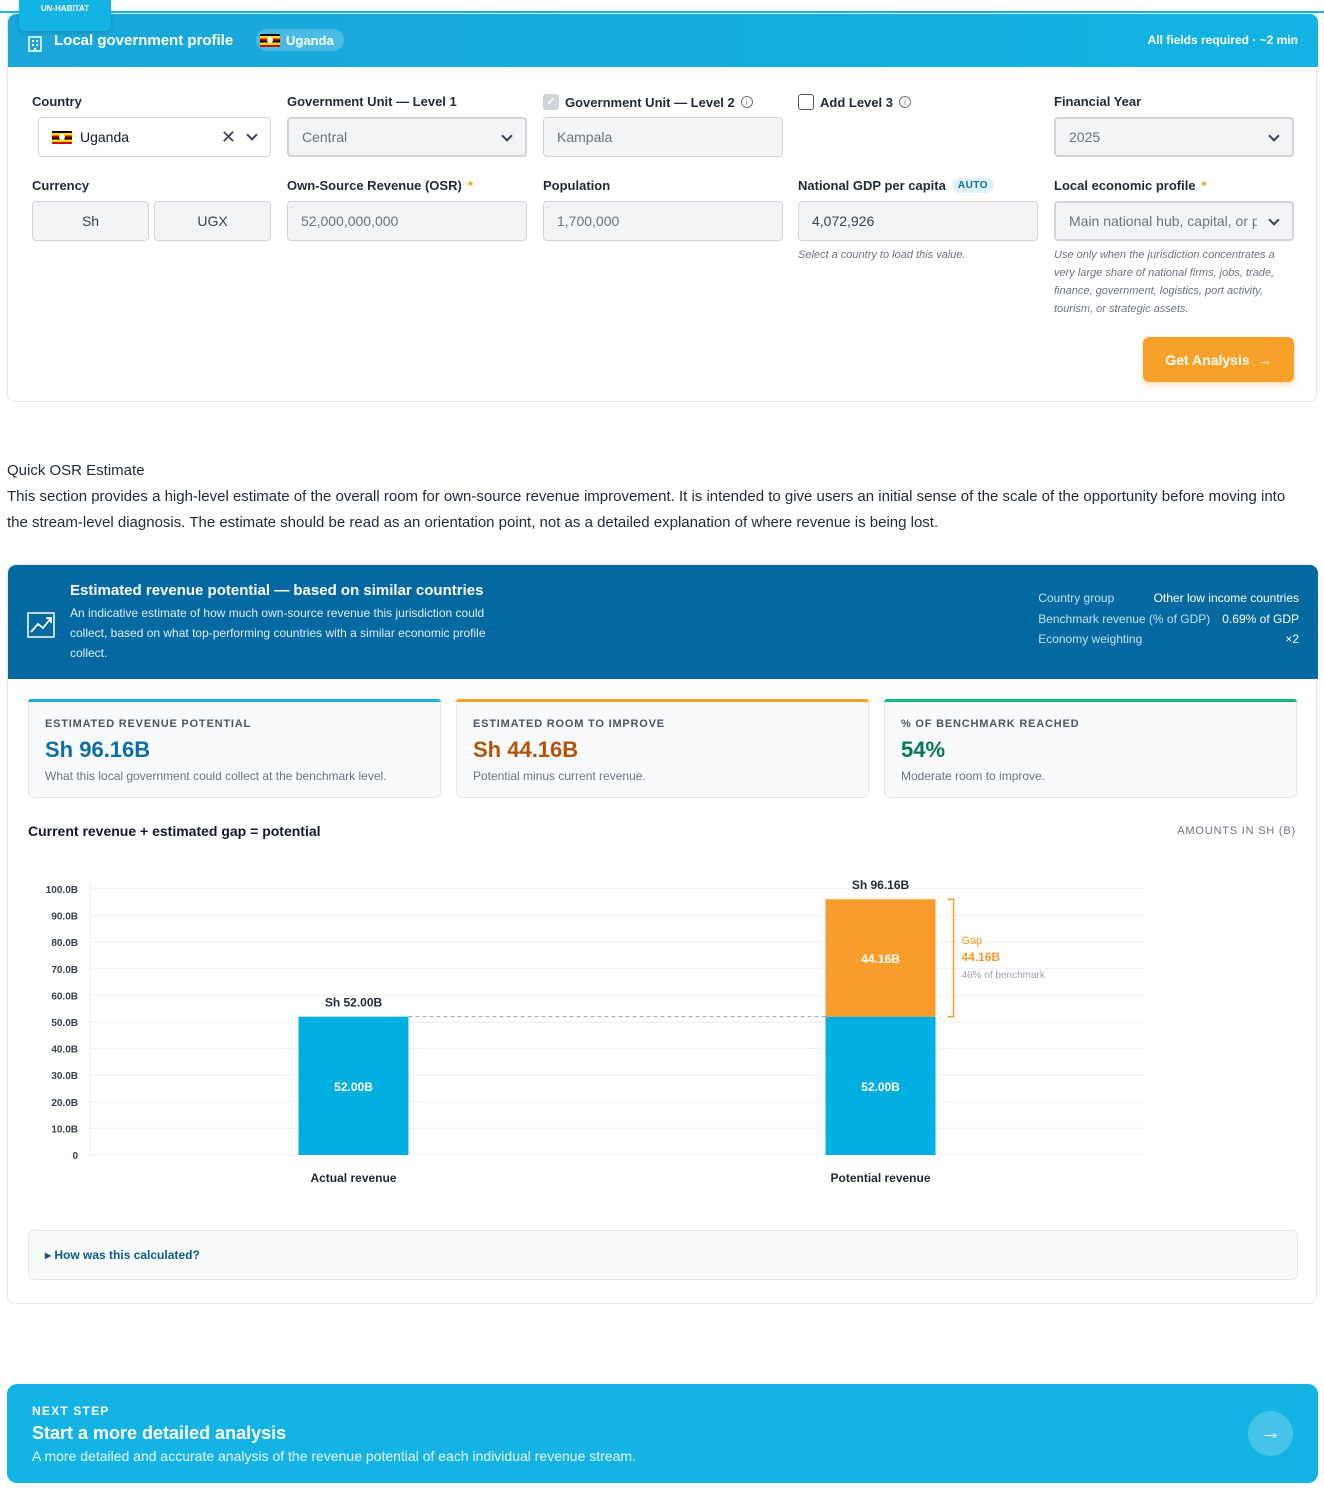  What do you see at coordinates (663, 137) in the screenshot?
I see `gov-level2-input: Kampala` at bounding box center [663, 137].